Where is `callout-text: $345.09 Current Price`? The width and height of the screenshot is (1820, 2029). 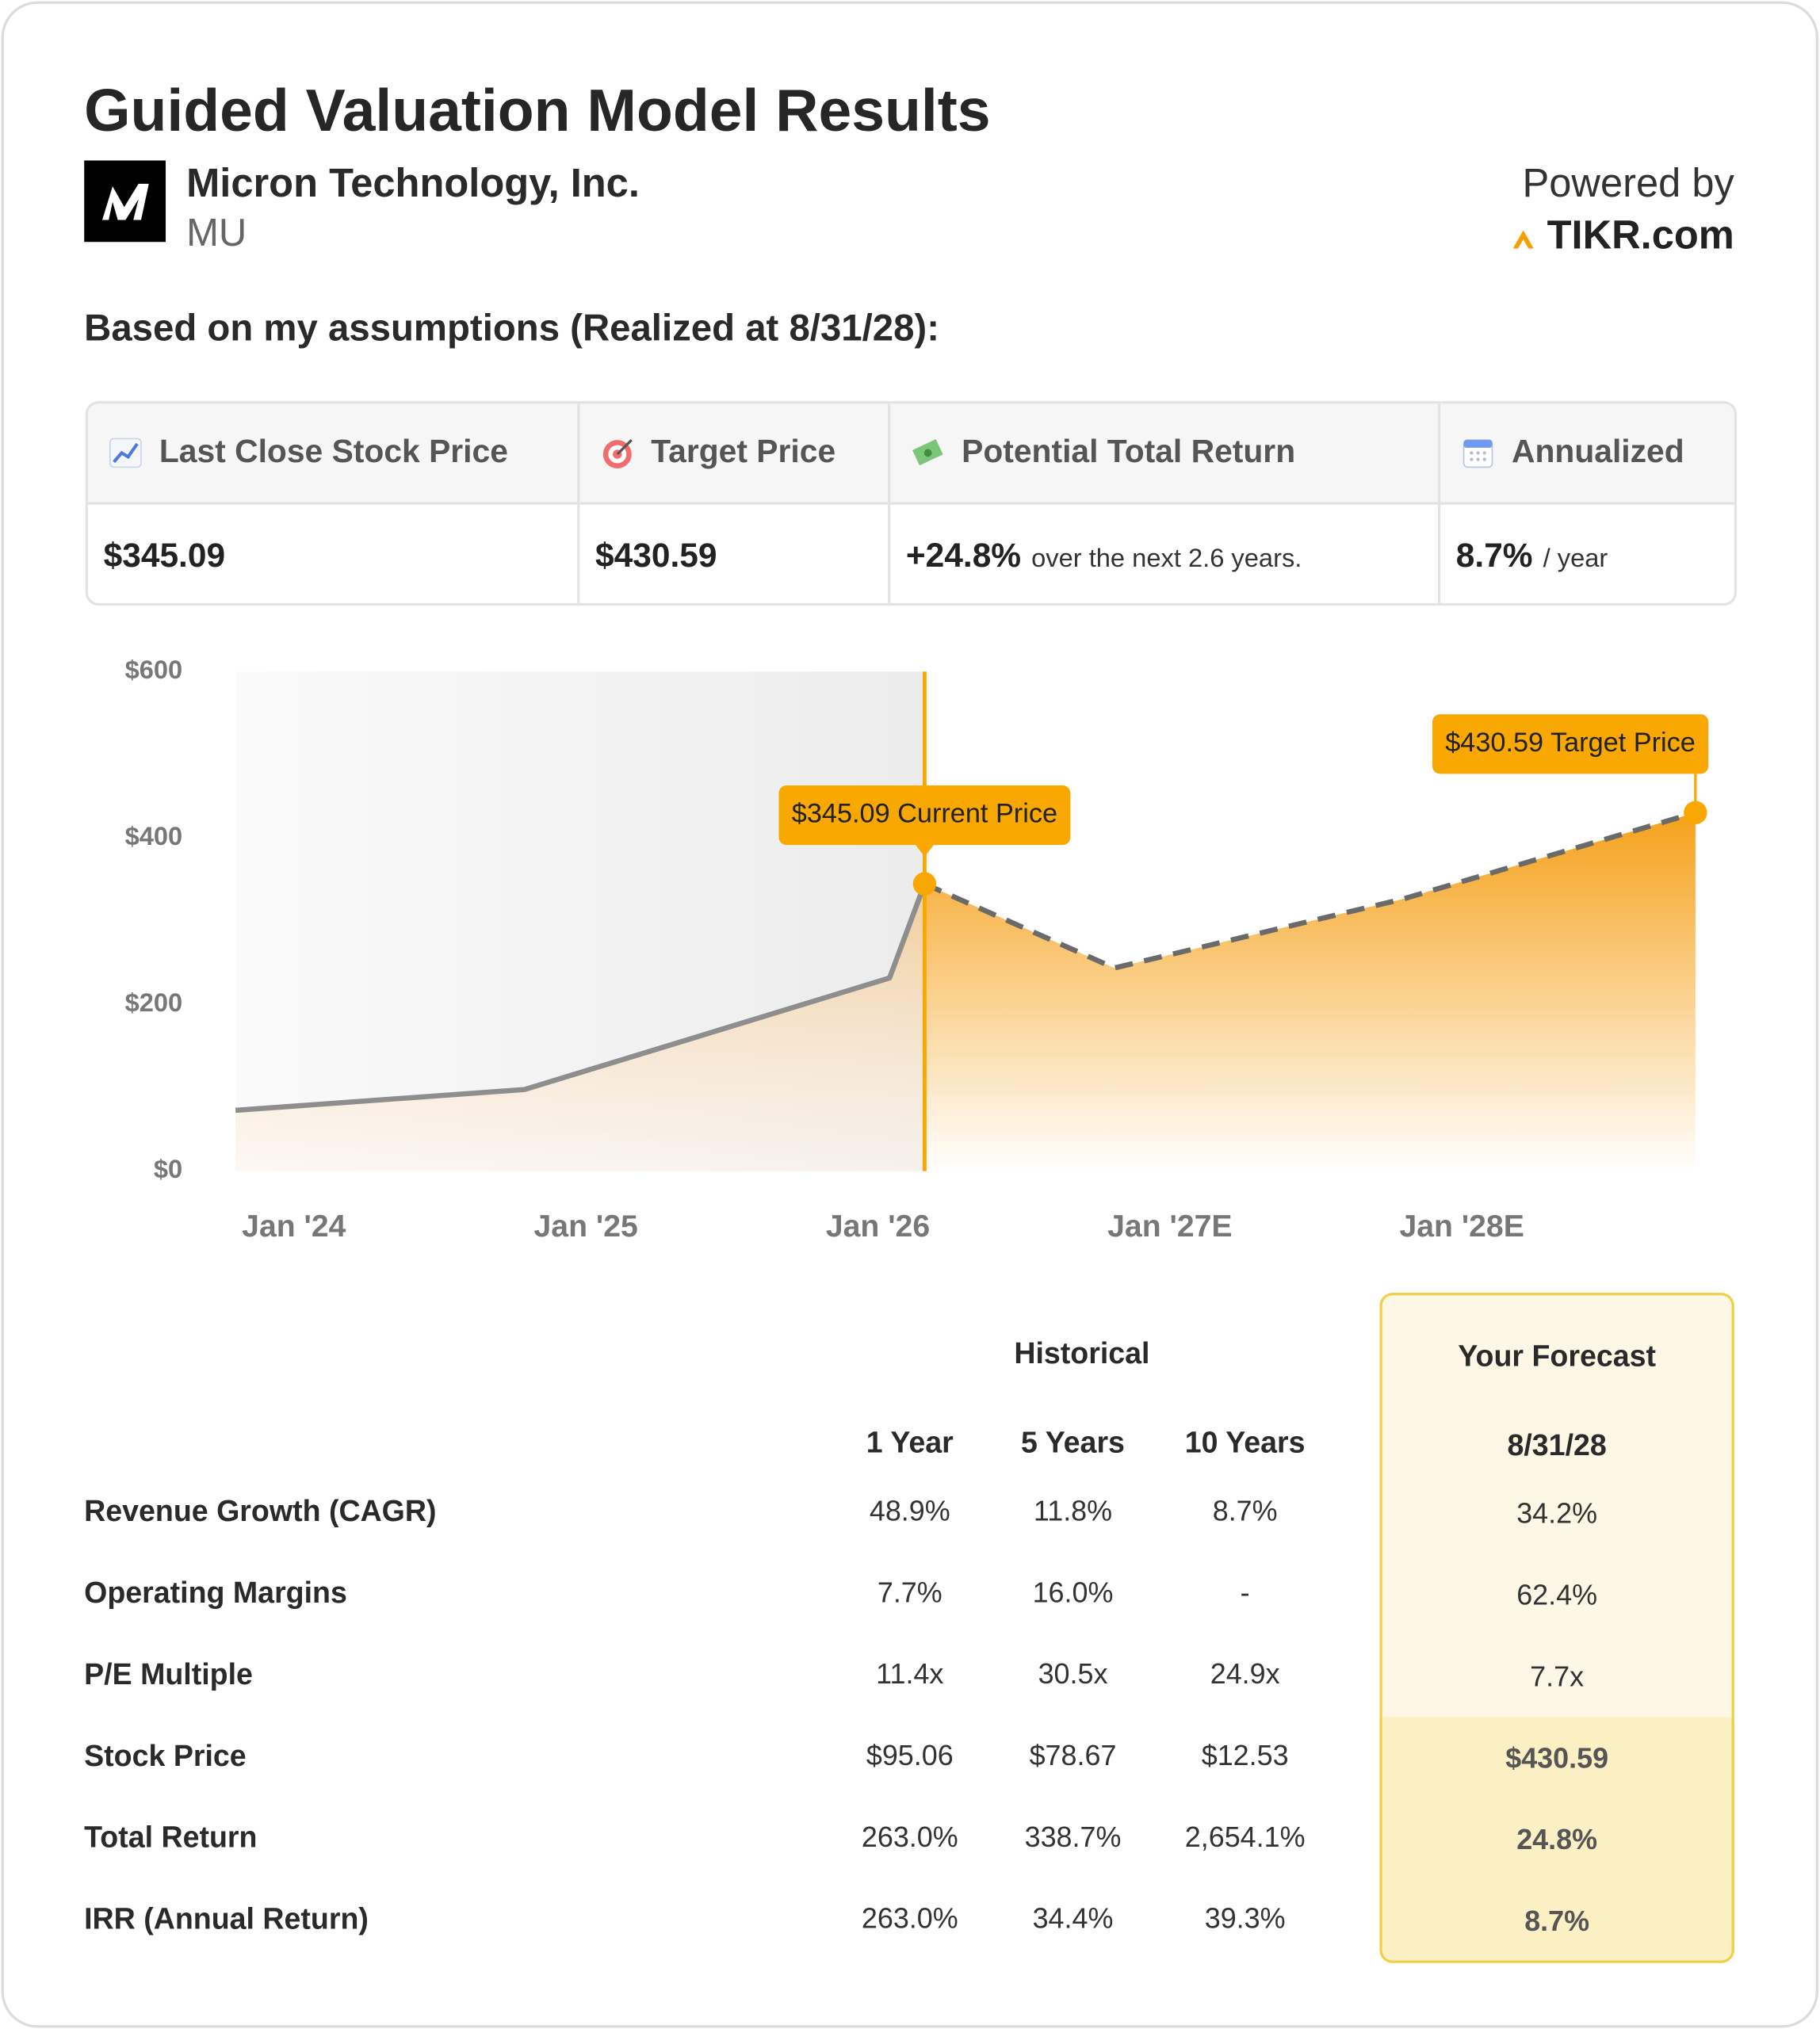
callout-text: $345.09 Current Price is located at coordinates (925, 814).